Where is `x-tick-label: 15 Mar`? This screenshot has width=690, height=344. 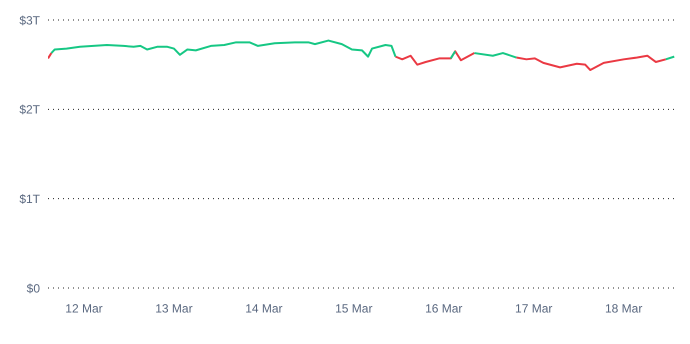 x-tick-label: 15 Mar is located at coordinates (353, 309).